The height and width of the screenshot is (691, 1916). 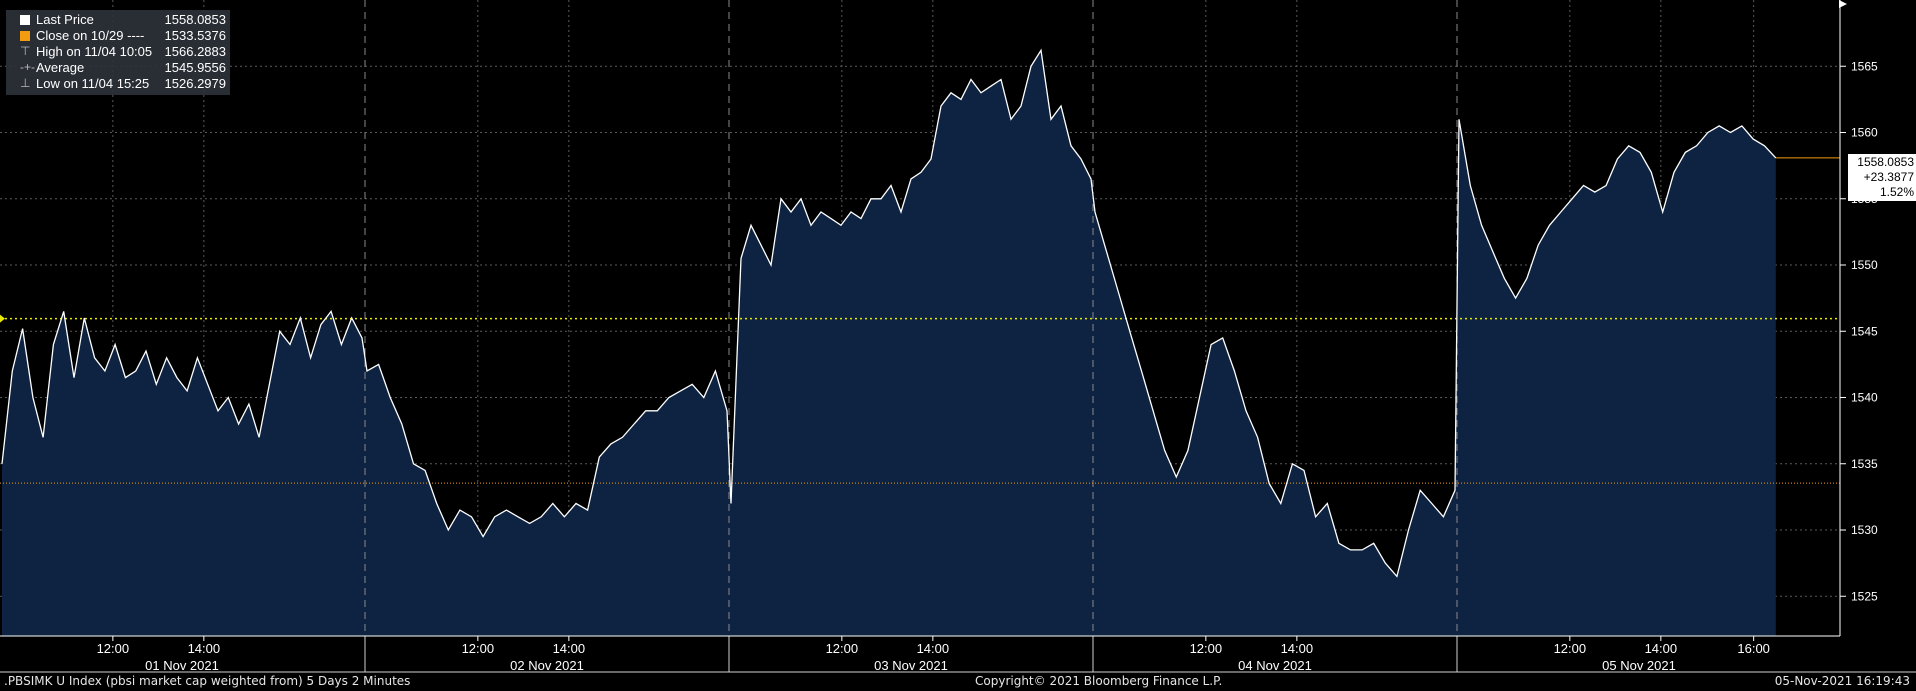 I want to click on legend-label: Average, so click(x=60, y=67).